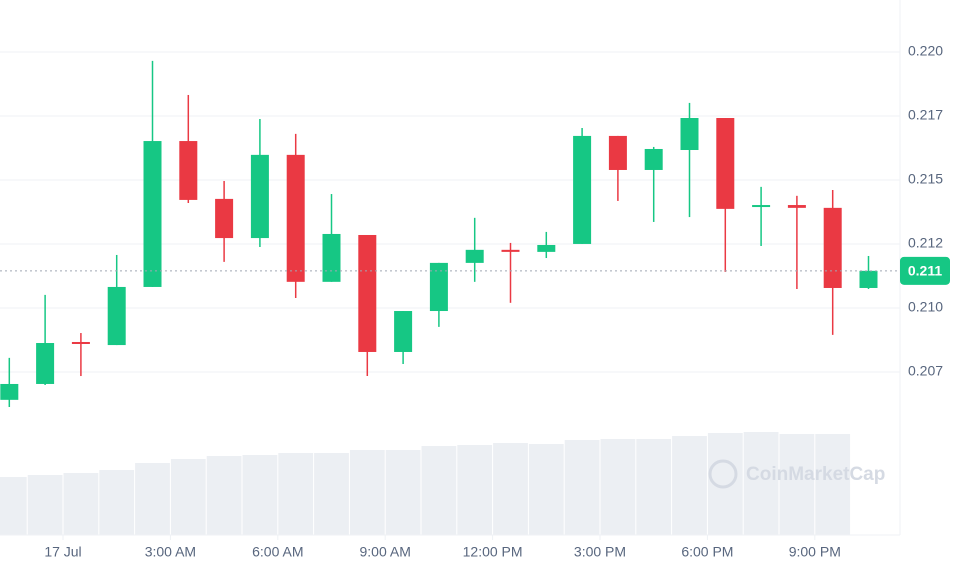 The image size is (958, 566). Describe the element at coordinates (600, 552) in the screenshot. I see `x-tick-label: 3:00 PM` at that location.